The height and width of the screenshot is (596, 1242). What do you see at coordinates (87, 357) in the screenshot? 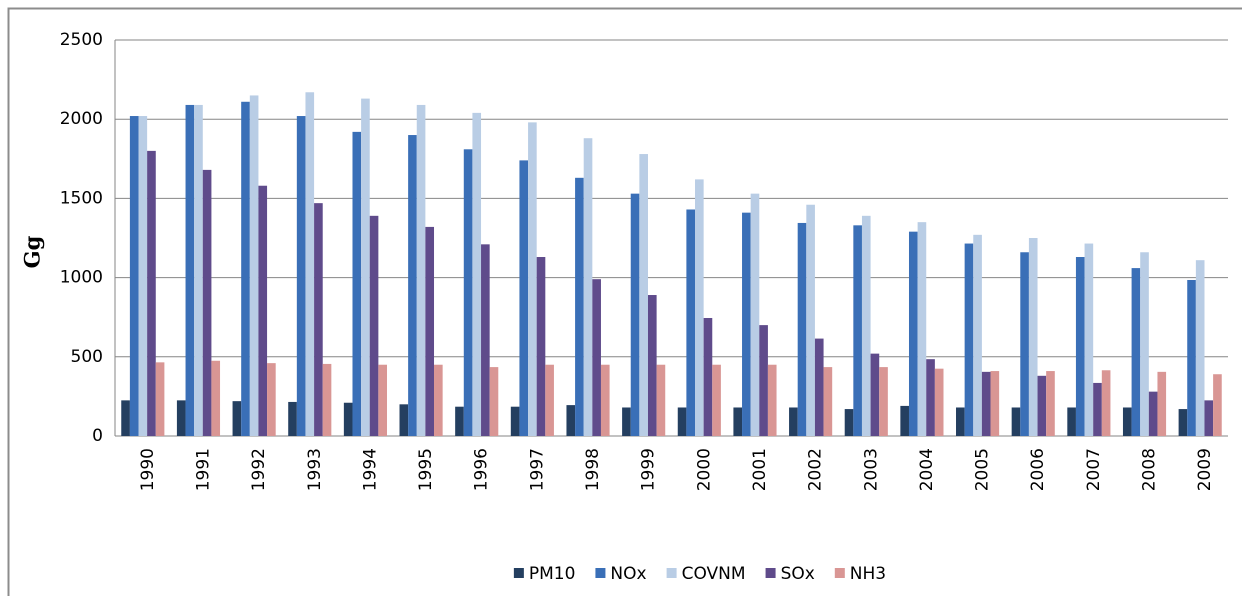
I see `y-tick-label: 500` at bounding box center [87, 357].